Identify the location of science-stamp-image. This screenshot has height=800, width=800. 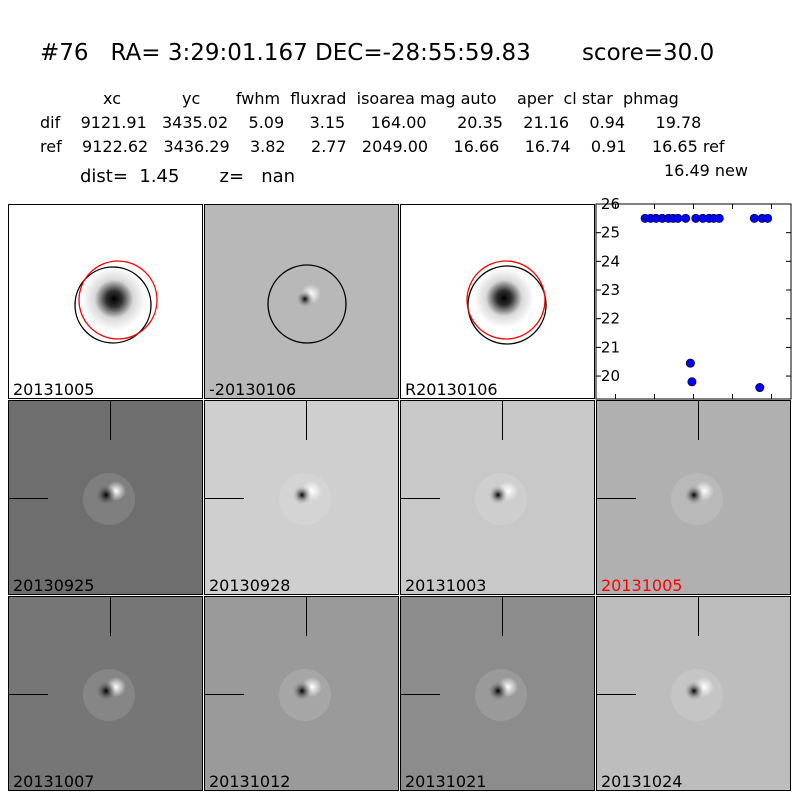
(105, 301).